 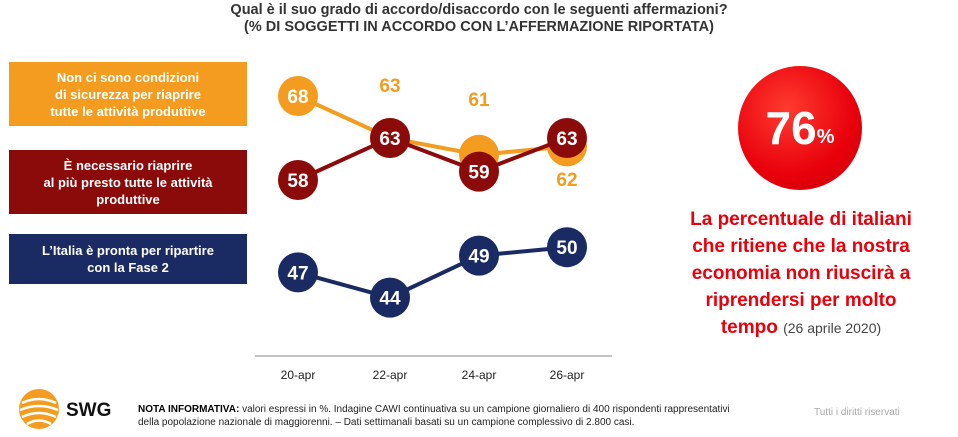 I want to click on note-label: NOTA INFORMATIVA:, so click(x=189, y=409).